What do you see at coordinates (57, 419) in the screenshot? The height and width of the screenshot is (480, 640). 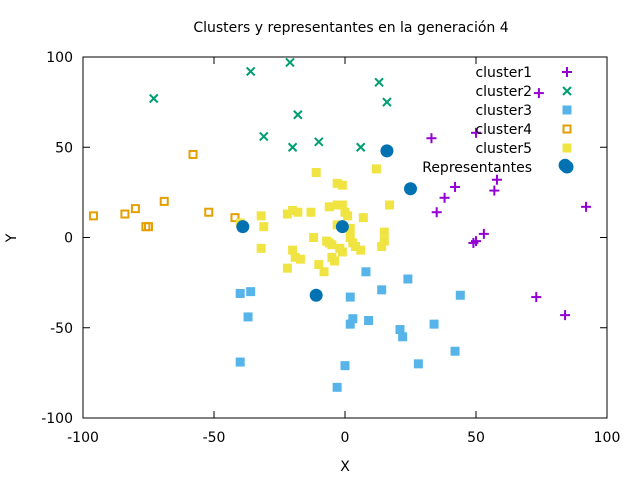 I see `y-tick-label: -100` at bounding box center [57, 419].